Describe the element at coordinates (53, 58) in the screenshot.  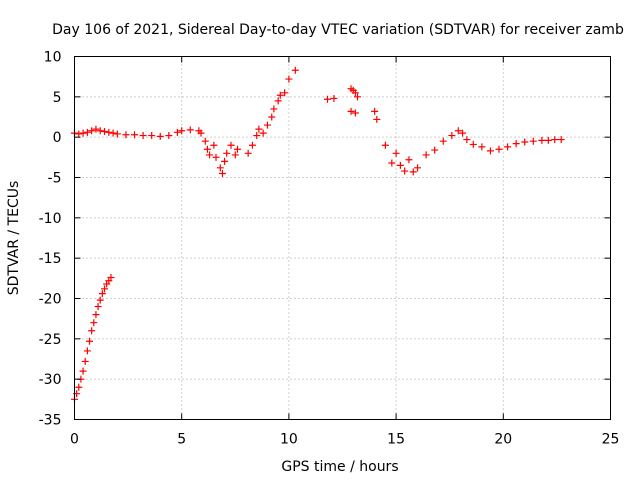
I see `y-tick-label: 10` at that location.